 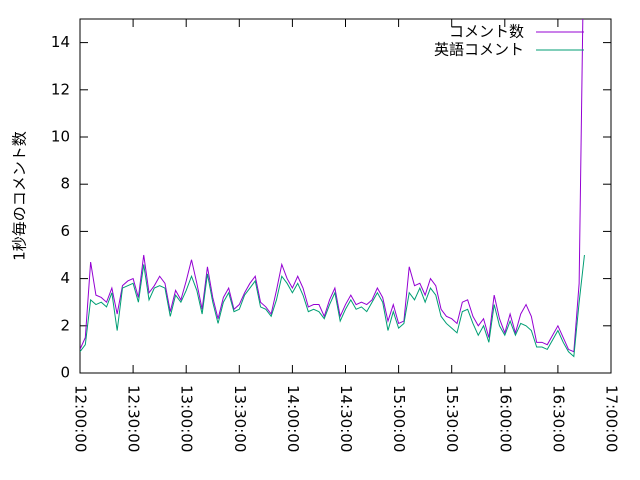 I want to click on x-tick-label: 16:00:00, so click(x=505, y=418).